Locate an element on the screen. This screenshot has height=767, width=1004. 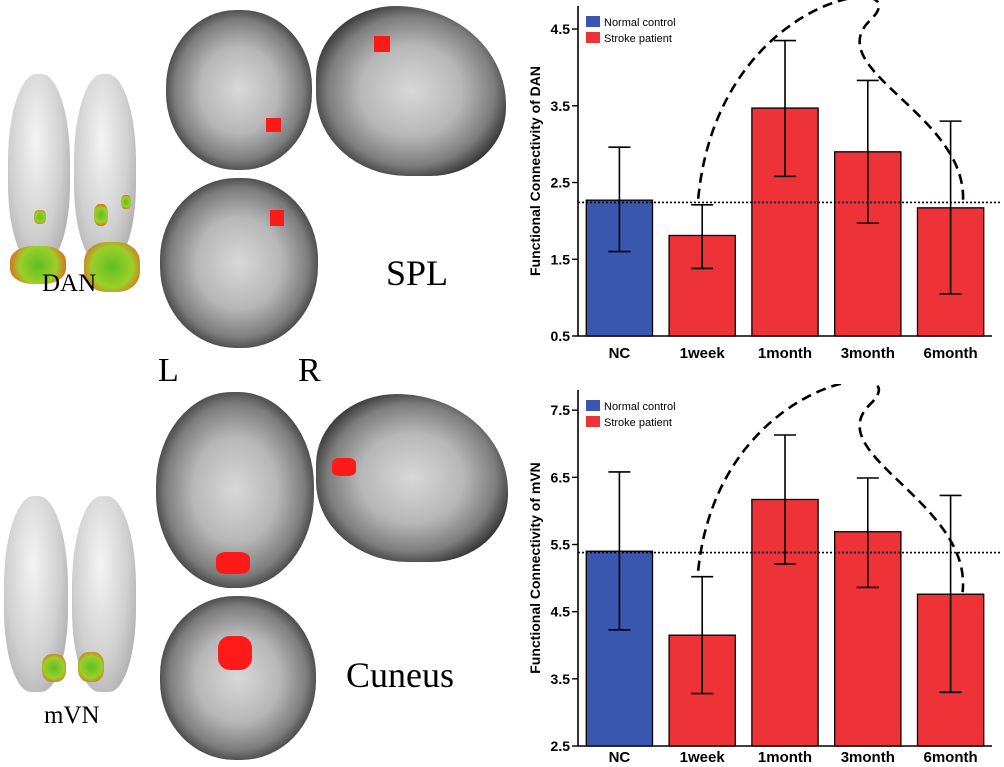
cuneus-activation-axial is located at coordinates (233, 563).